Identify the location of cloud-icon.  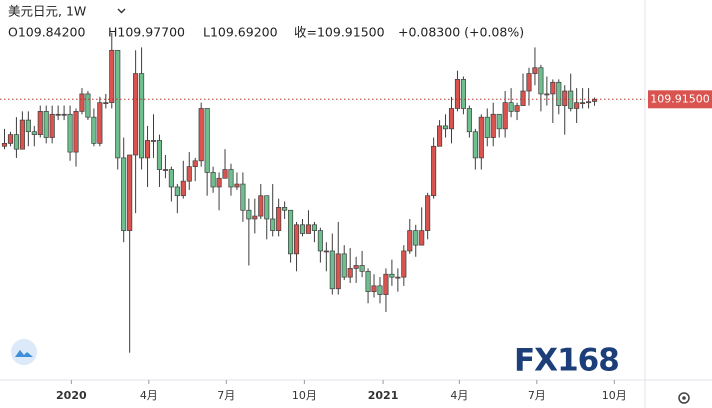
(24, 352).